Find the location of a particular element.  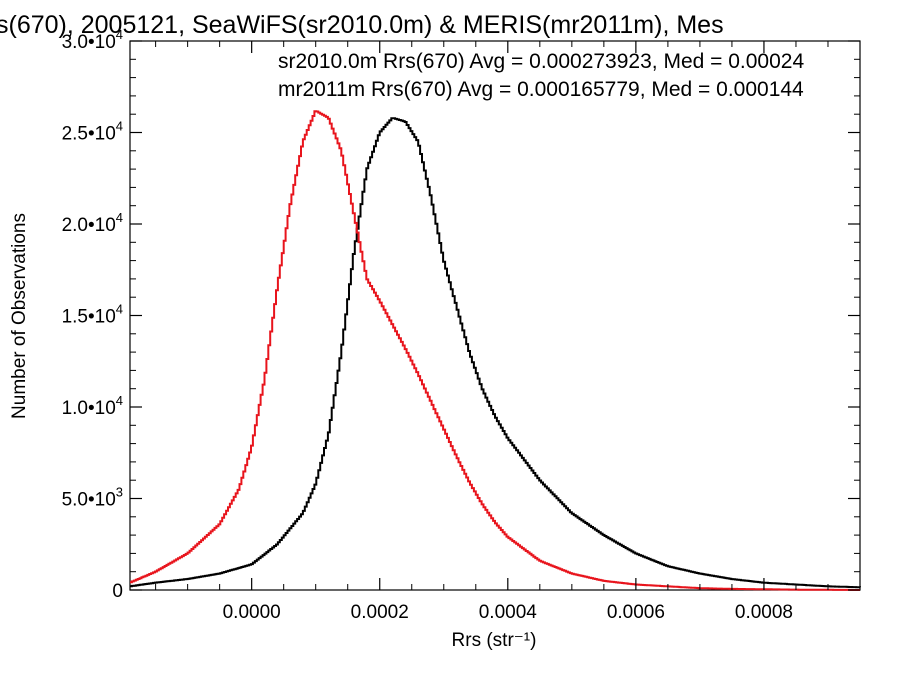

x-axis-label: Rrs (str⁻¹) is located at coordinates (494, 640).